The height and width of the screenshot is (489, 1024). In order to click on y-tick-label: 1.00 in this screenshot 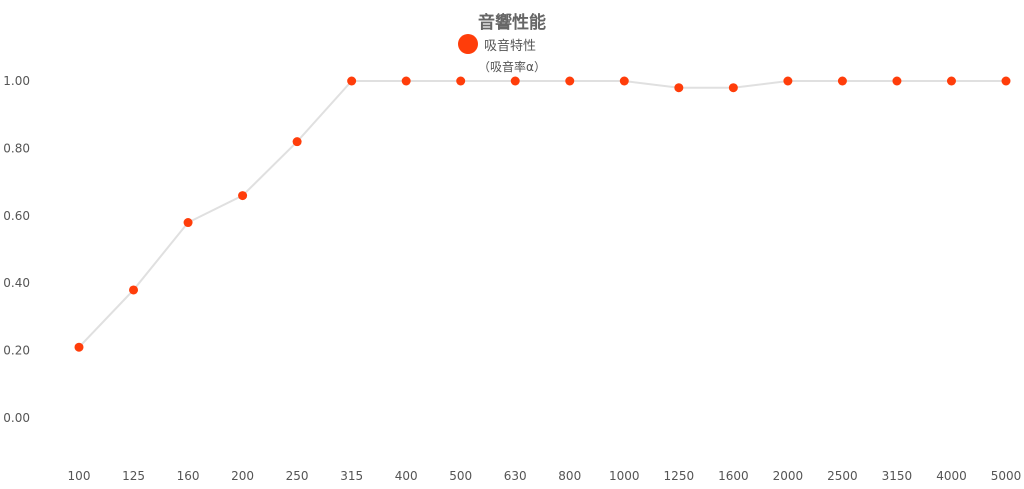, I will do `click(16, 81)`.